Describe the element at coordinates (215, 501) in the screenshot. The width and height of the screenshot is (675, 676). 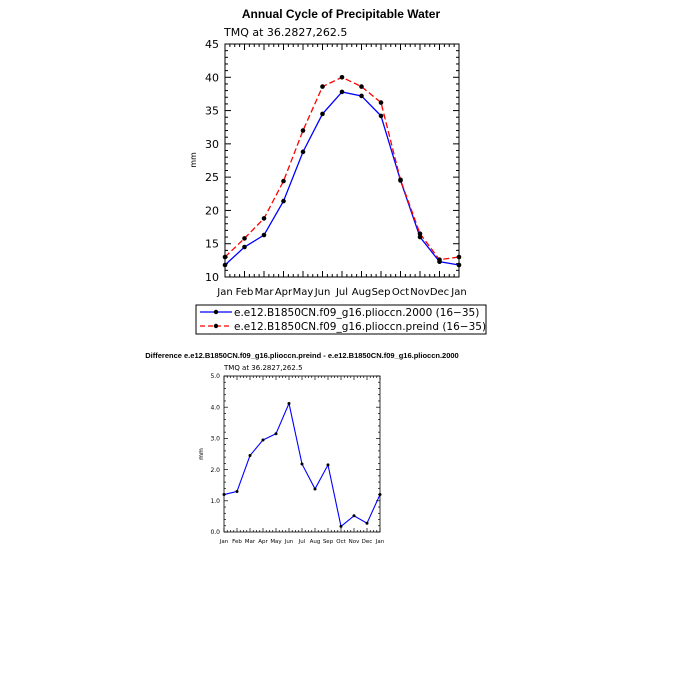
I see `y-tick-label: 1.0` at that location.